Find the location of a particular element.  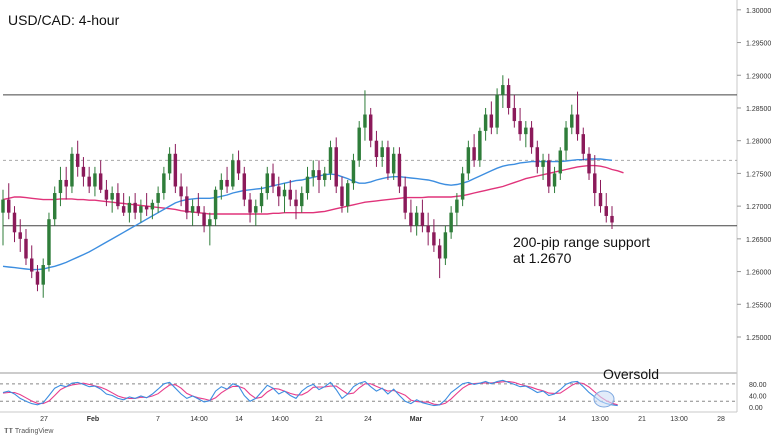

time-tick-label: 21 is located at coordinates (319, 419).